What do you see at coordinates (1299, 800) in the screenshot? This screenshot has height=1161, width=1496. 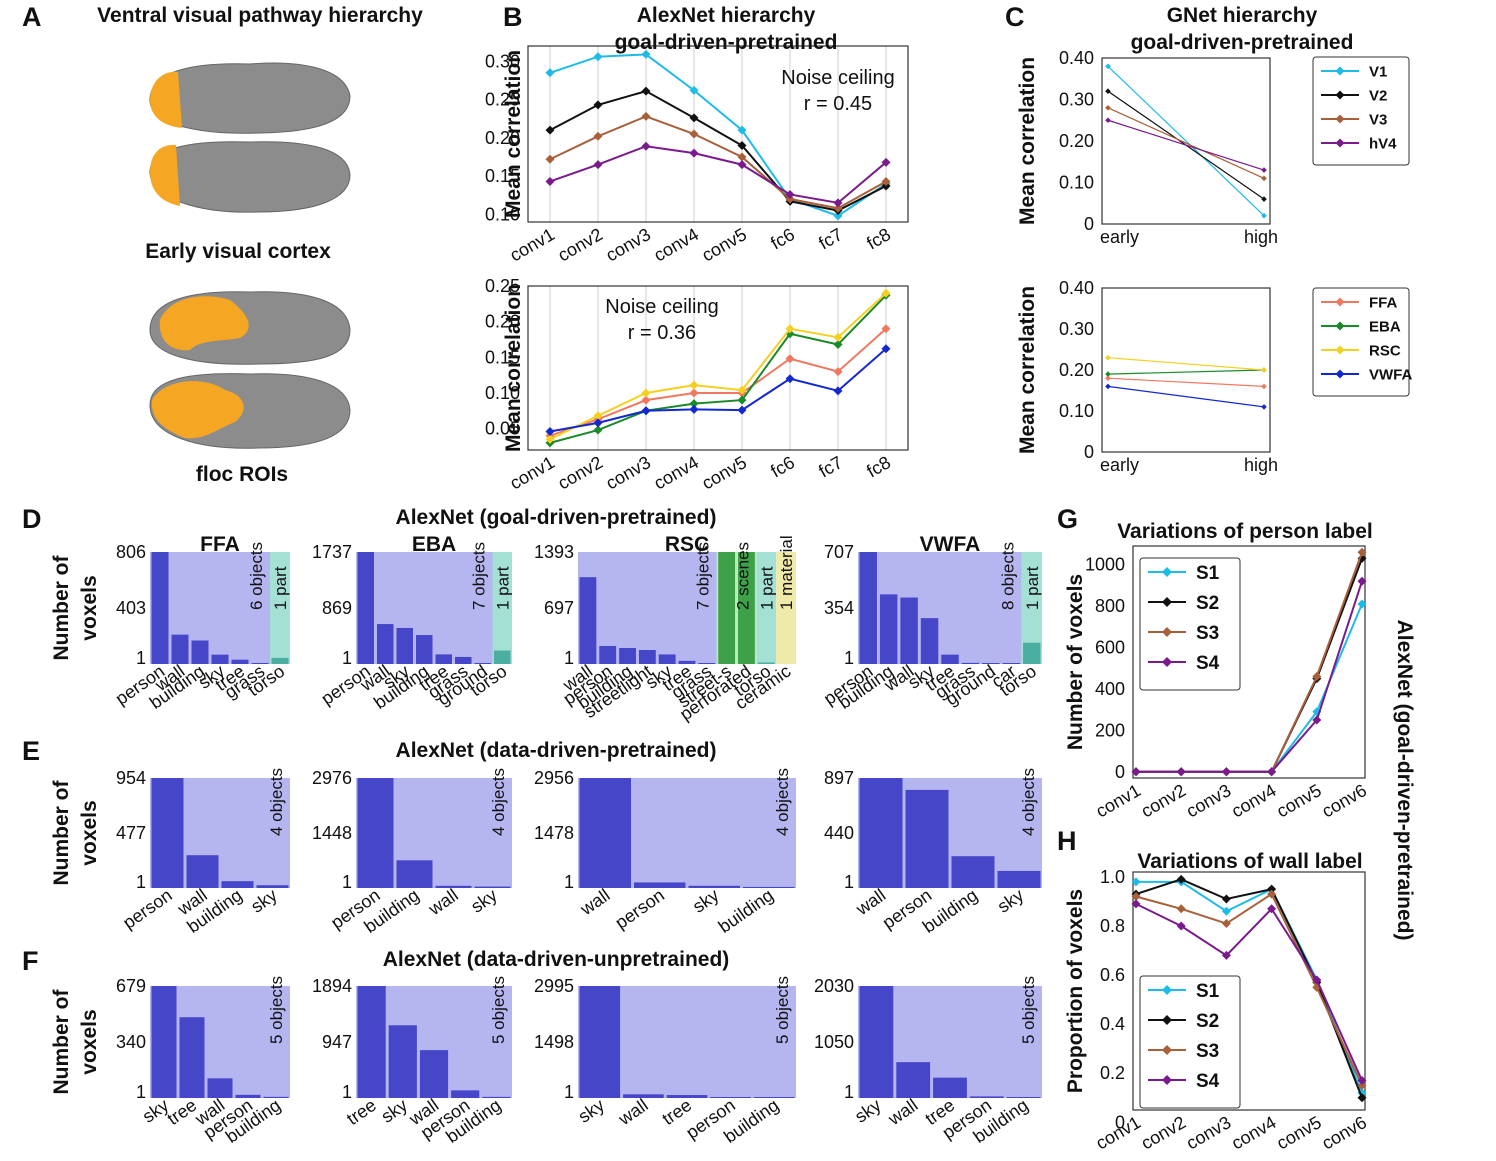 I see `x-tick-label: conv5` at bounding box center [1299, 800].